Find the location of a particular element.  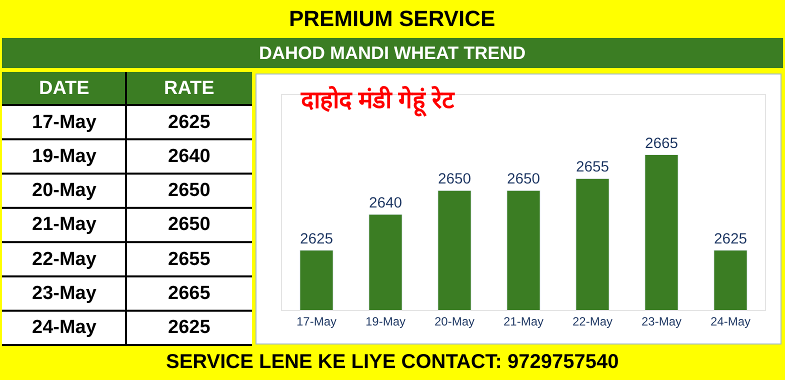

chart-title: PREMIUM SERVICE is located at coordinates (392, 18).